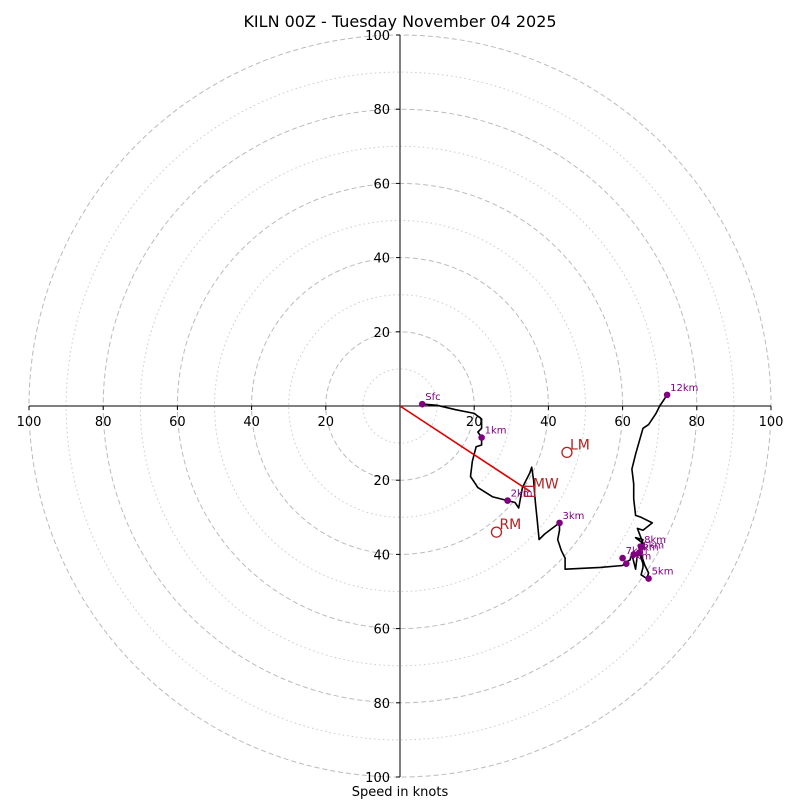 This screenshot has width=800, height=800. I want to click on hodograph-trace, so click(545, 487).